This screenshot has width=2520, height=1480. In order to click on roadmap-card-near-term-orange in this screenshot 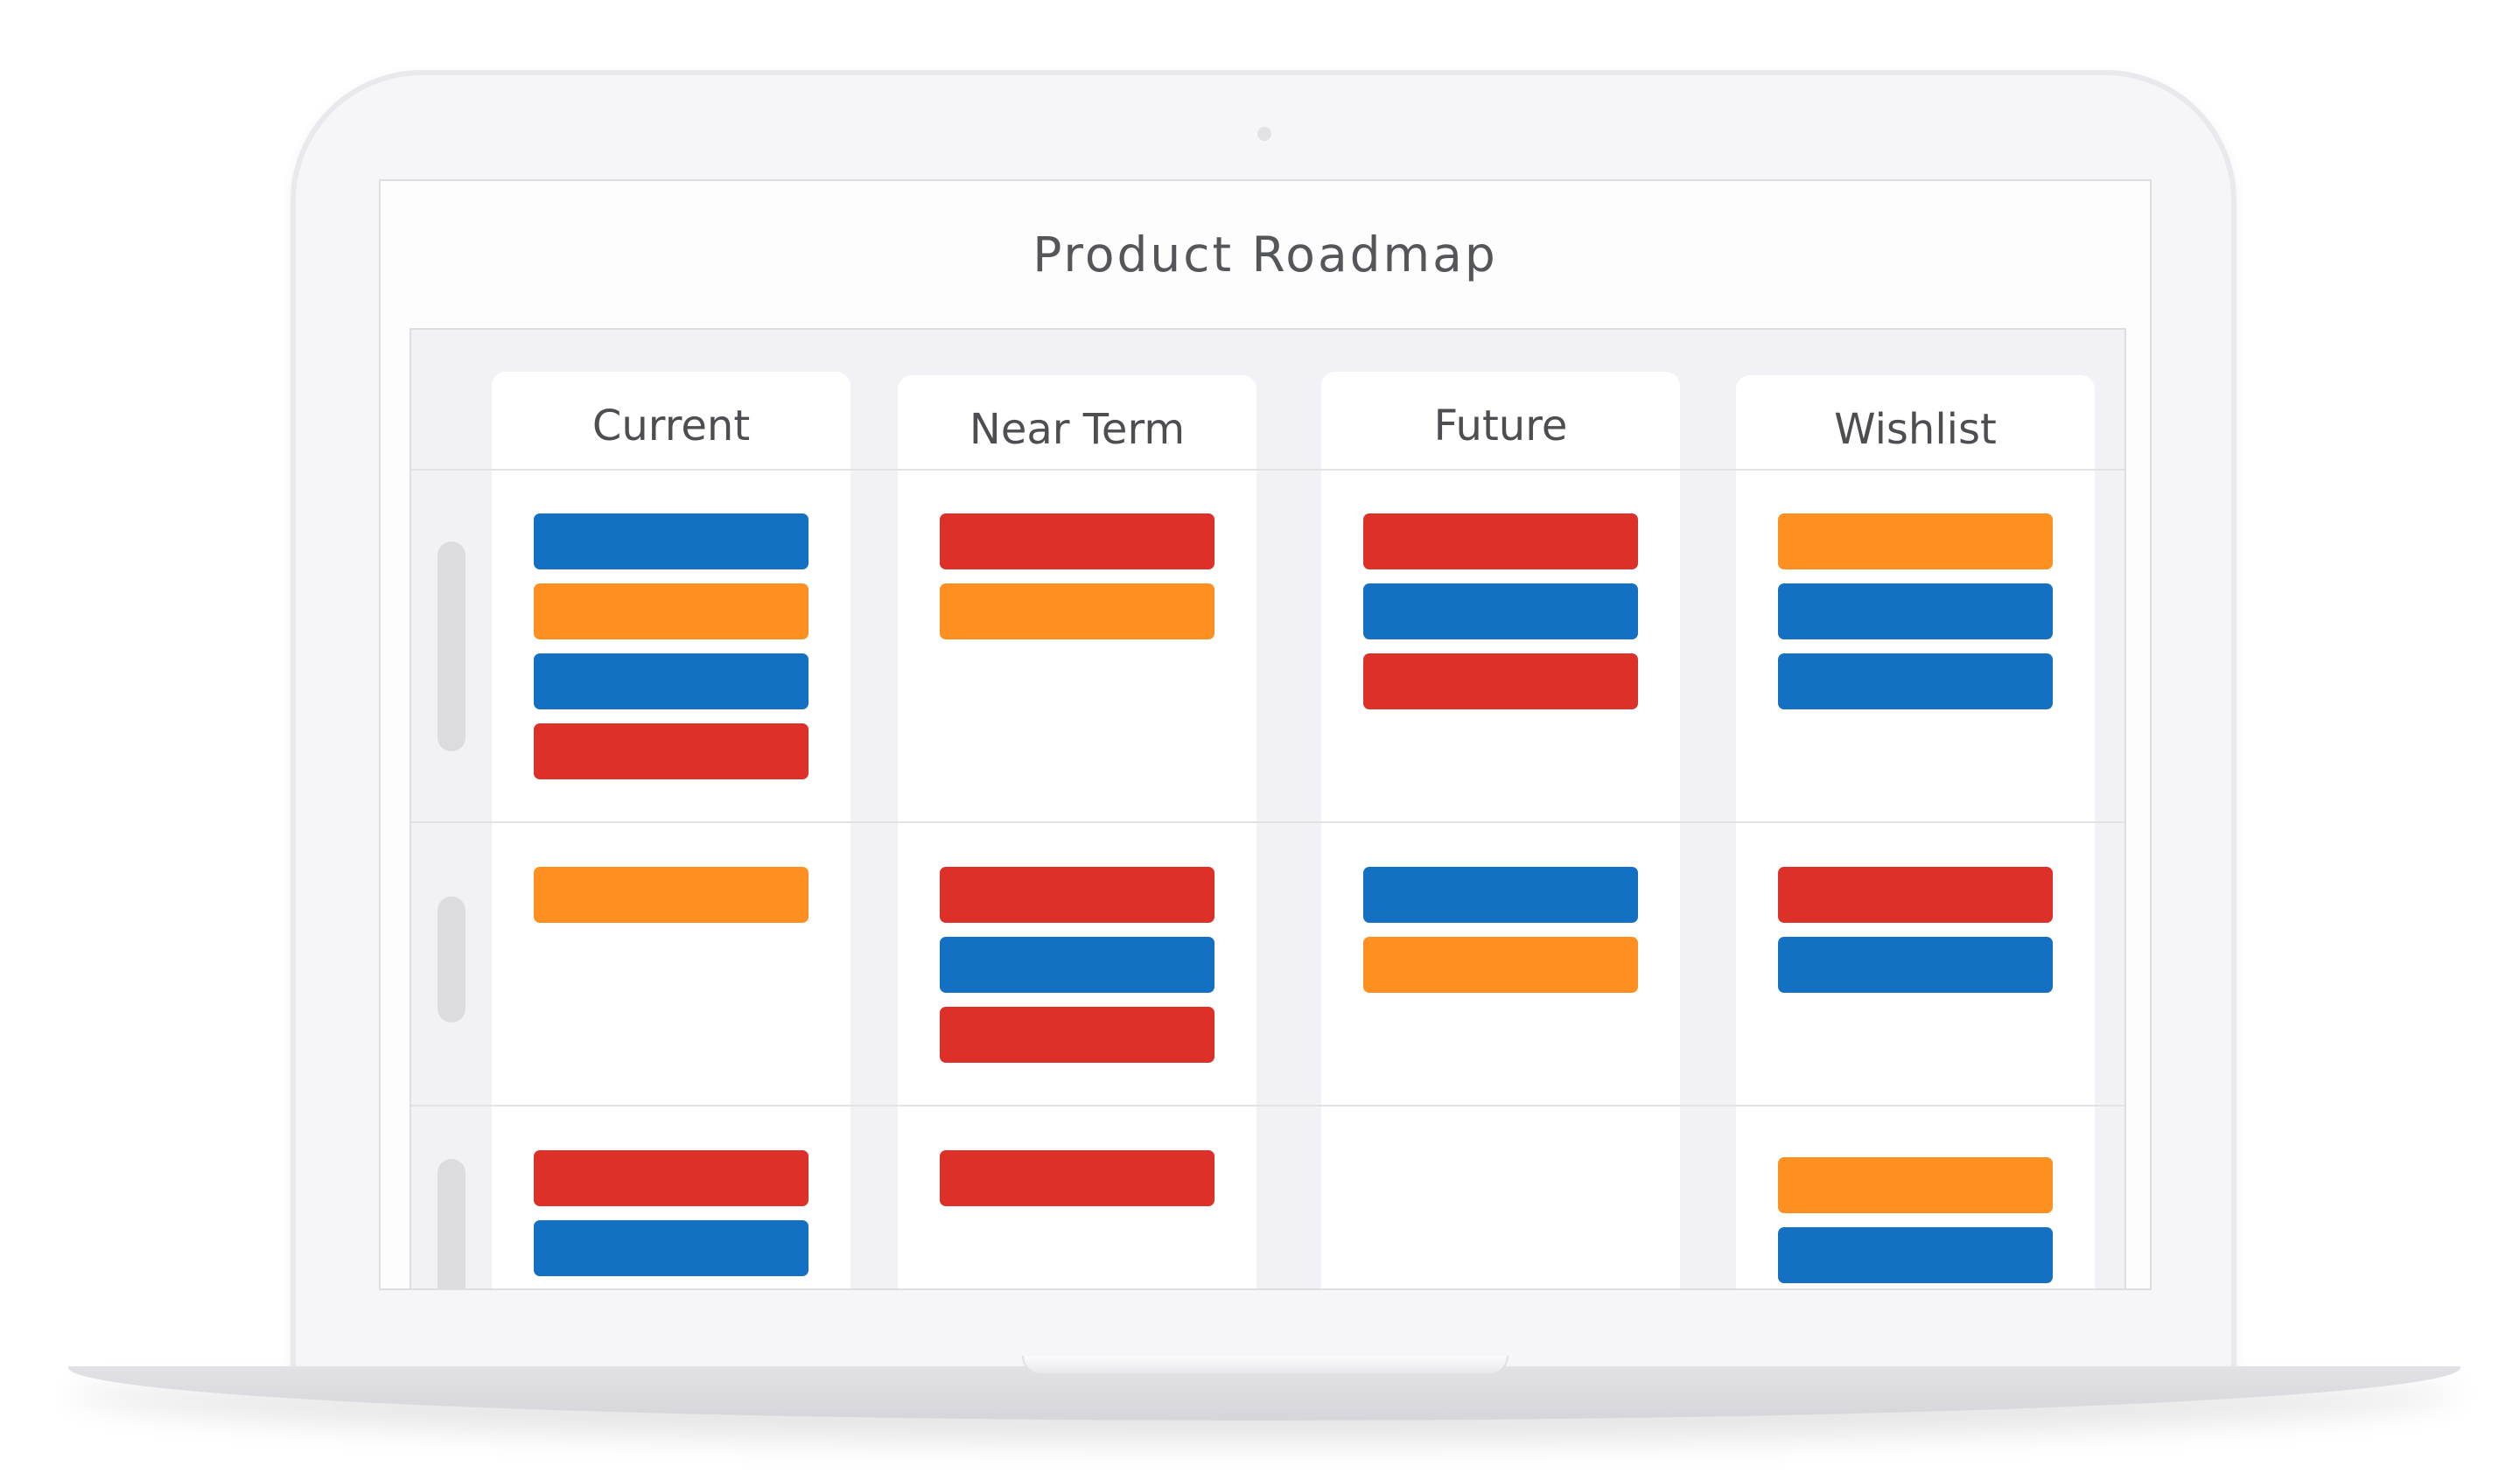, I will do `click(1077, 611)`.